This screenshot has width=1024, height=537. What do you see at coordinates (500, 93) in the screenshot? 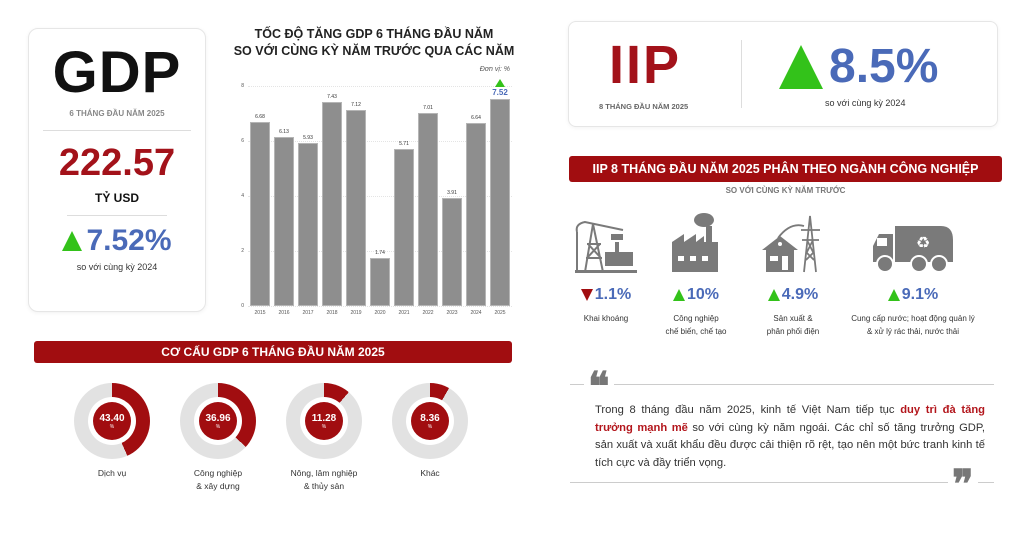
I see `bar-value-label: 7.52` at bounding box center [500, 93].